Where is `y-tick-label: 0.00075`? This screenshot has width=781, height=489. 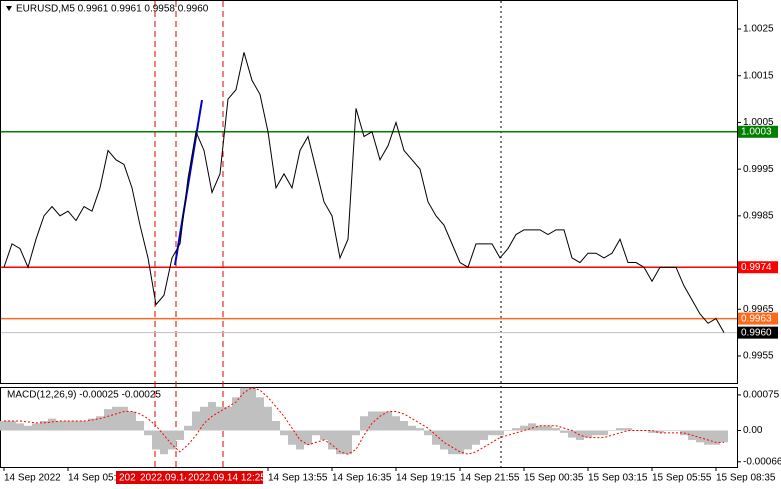 y-tick-label: 0.00075 is located at coordinates (761, 395).